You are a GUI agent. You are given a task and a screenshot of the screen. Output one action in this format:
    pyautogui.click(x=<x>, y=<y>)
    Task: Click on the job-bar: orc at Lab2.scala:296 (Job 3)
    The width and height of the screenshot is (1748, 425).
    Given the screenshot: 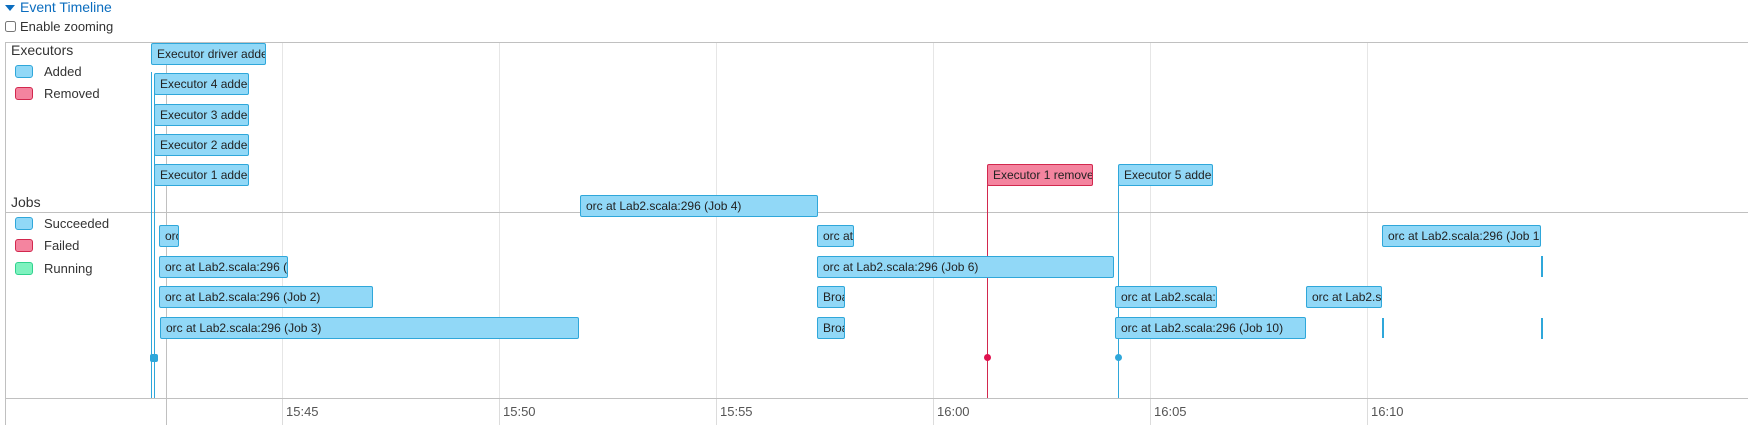 What is the action you would take?
    pyautogui.click(x=369, y=328)
    